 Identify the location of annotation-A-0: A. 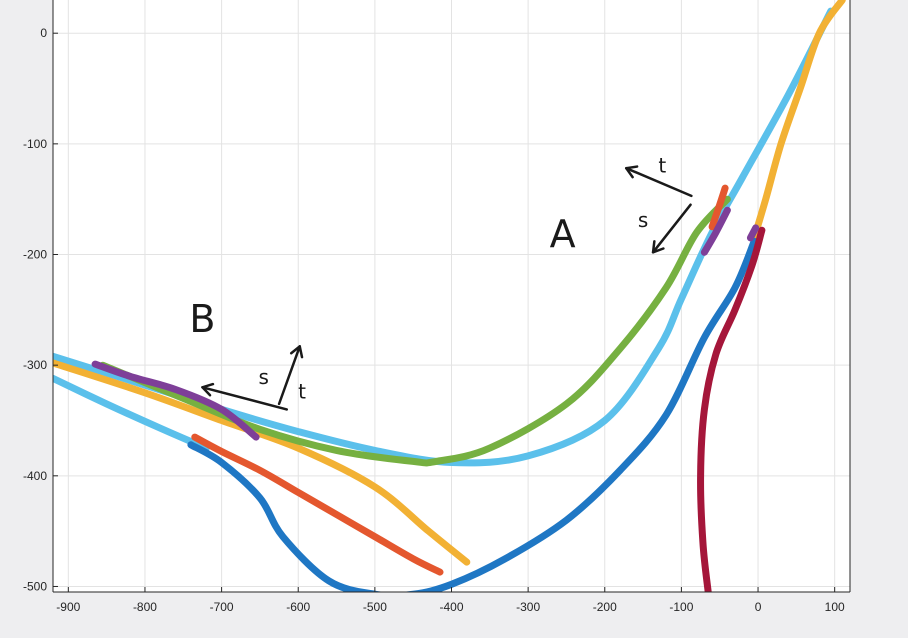
(563, 234).